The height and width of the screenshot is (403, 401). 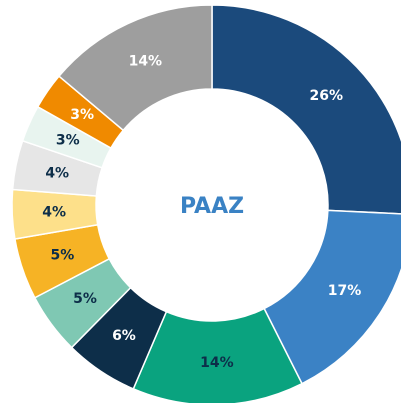 What do you see at coordinates (212, 206) in the screenshot?
I see `center-label: PAAZ` at bounding box center [212, 206].